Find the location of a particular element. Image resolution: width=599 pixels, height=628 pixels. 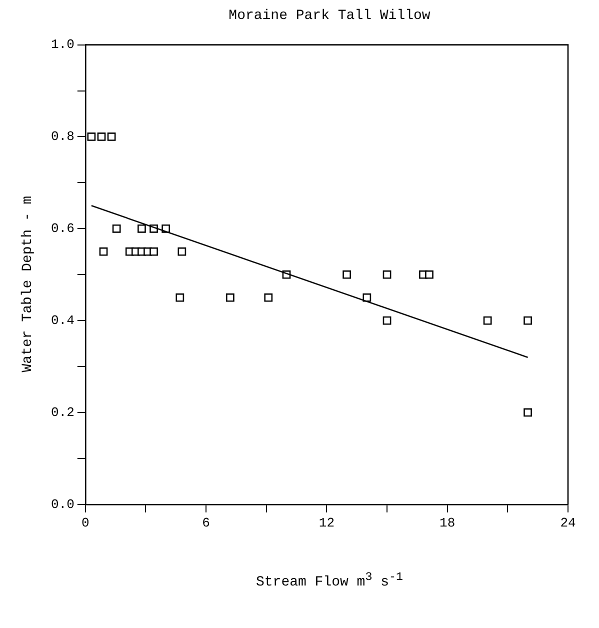

y-axis-title: Water Table Depth - m is located at coordinates (28, 284).